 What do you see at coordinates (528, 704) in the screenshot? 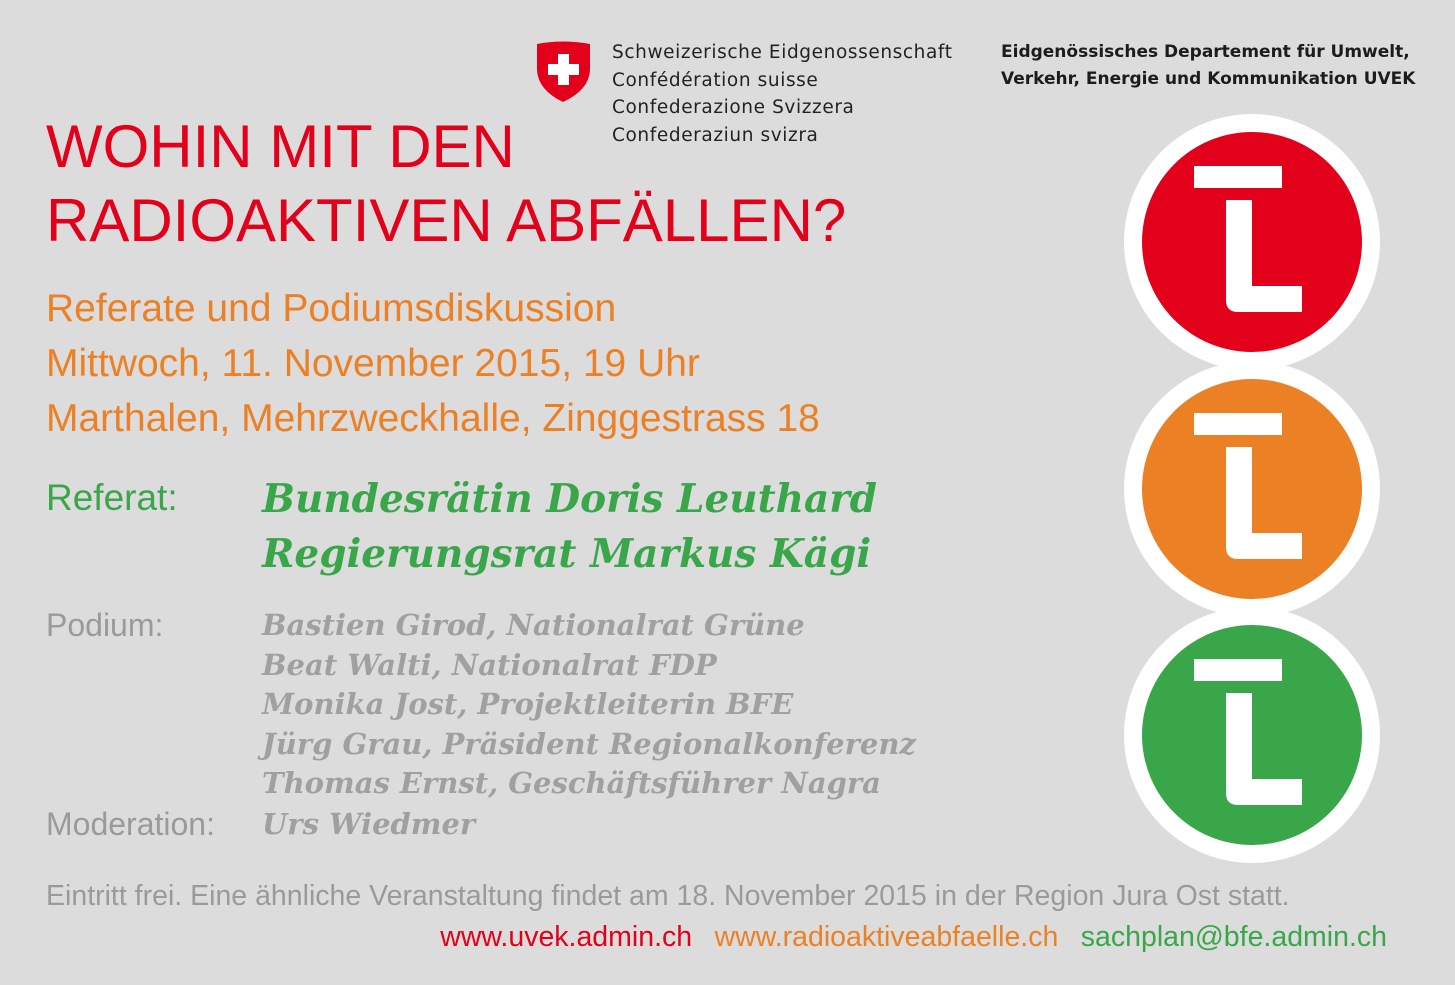
I see `podium-member: Monika Jost, Projektleiterin BFE` at bounding box center [528, 704].